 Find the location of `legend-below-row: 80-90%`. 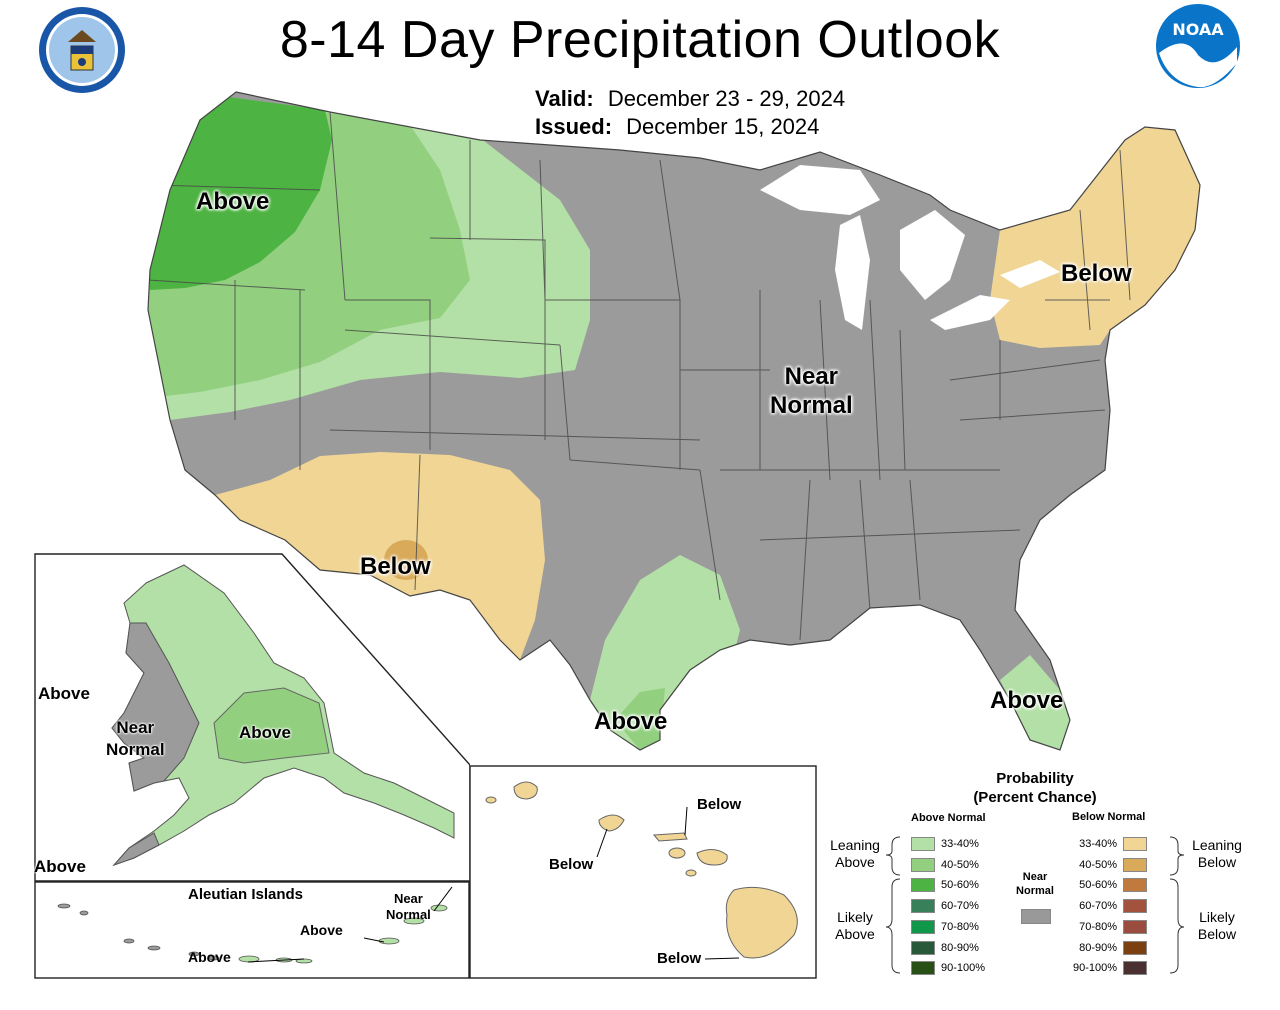

legend-below-row: 80-90% is located at coordinates (1110, 947).